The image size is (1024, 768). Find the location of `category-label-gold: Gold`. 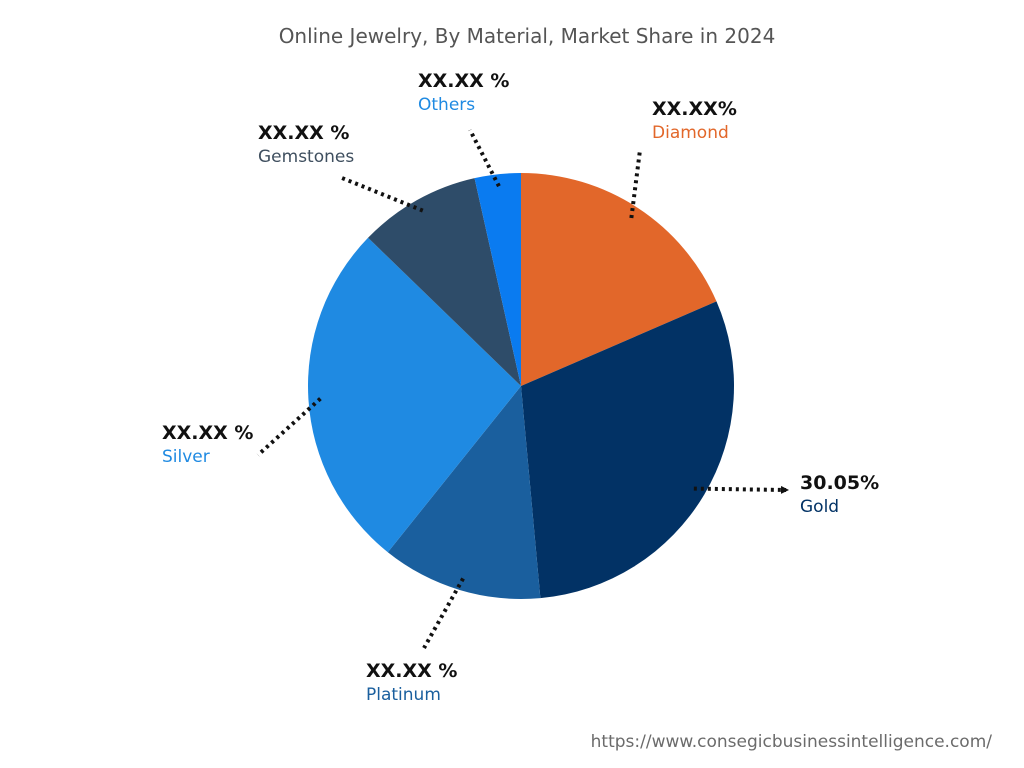

category-label-gold: Gold is located at coordinates (820, 507).